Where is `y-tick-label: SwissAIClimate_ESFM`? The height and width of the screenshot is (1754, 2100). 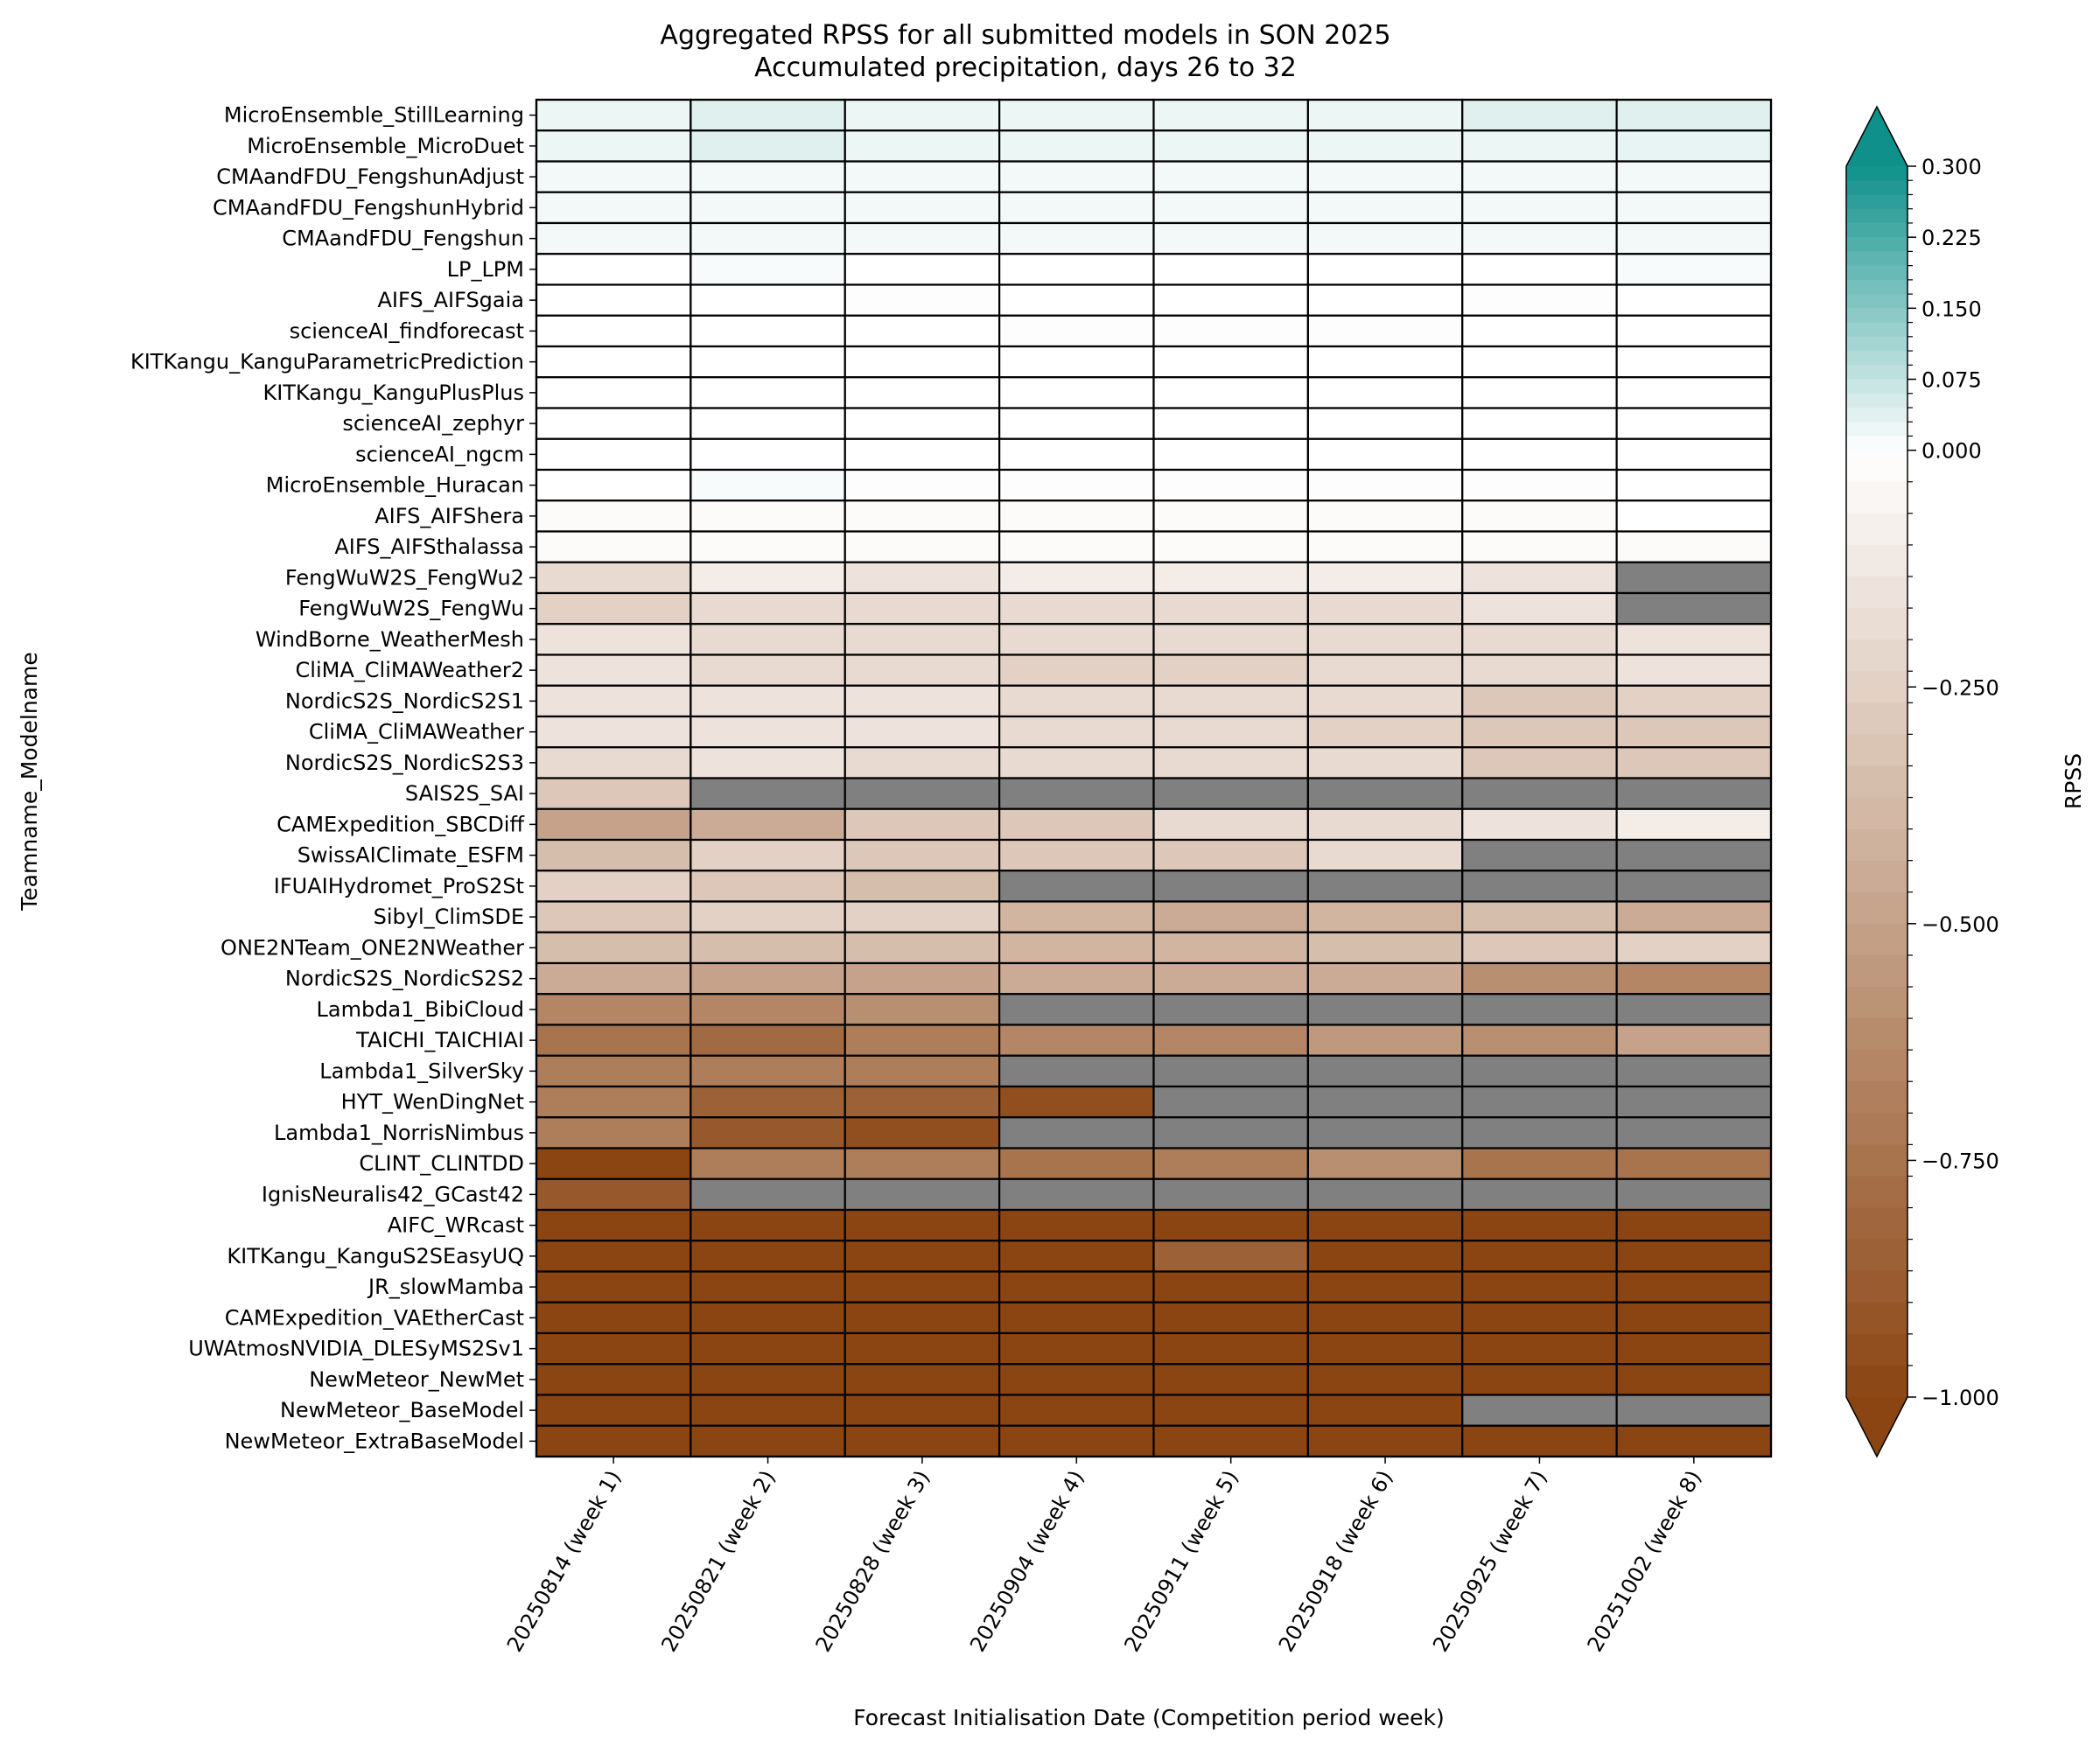
y-tick-label: SwissAIClimate_ESFM is located at coordinates (411, 855).